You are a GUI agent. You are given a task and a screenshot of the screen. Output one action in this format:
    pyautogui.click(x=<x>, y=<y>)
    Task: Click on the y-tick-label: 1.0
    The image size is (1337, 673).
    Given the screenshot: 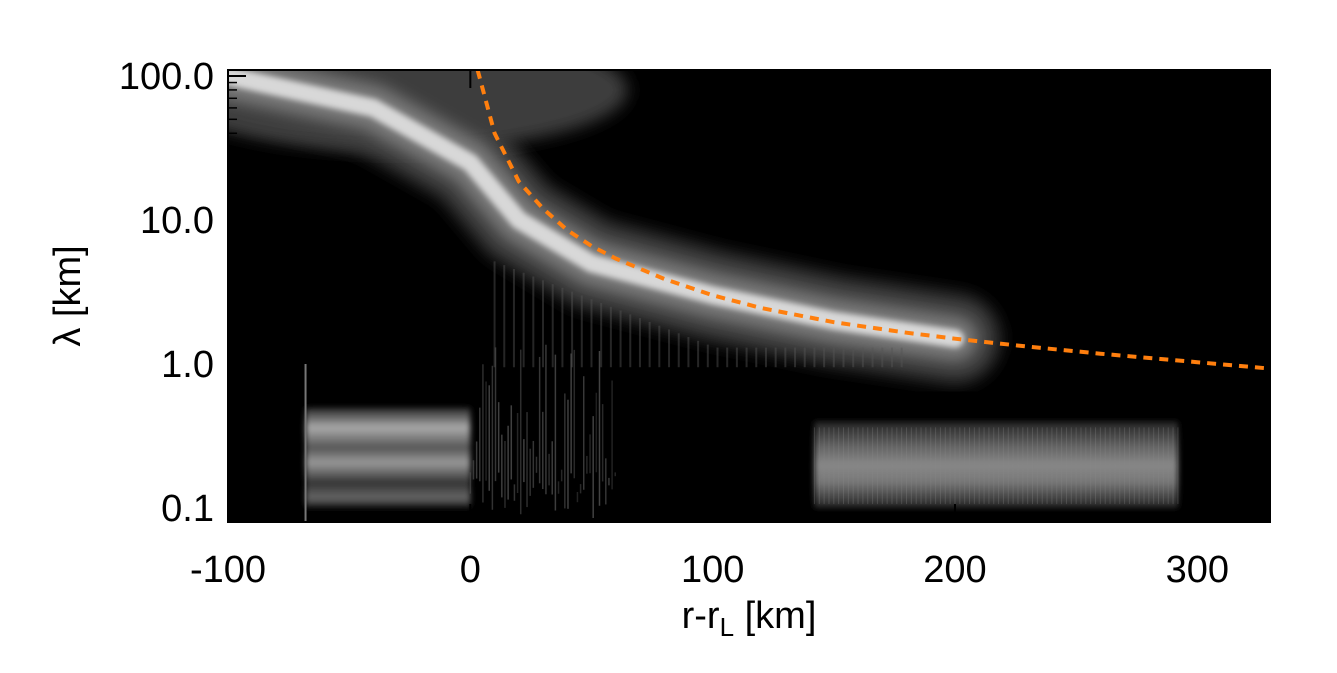 What is the action you would take?
    pyautogui.click(x=187, y=365)
    